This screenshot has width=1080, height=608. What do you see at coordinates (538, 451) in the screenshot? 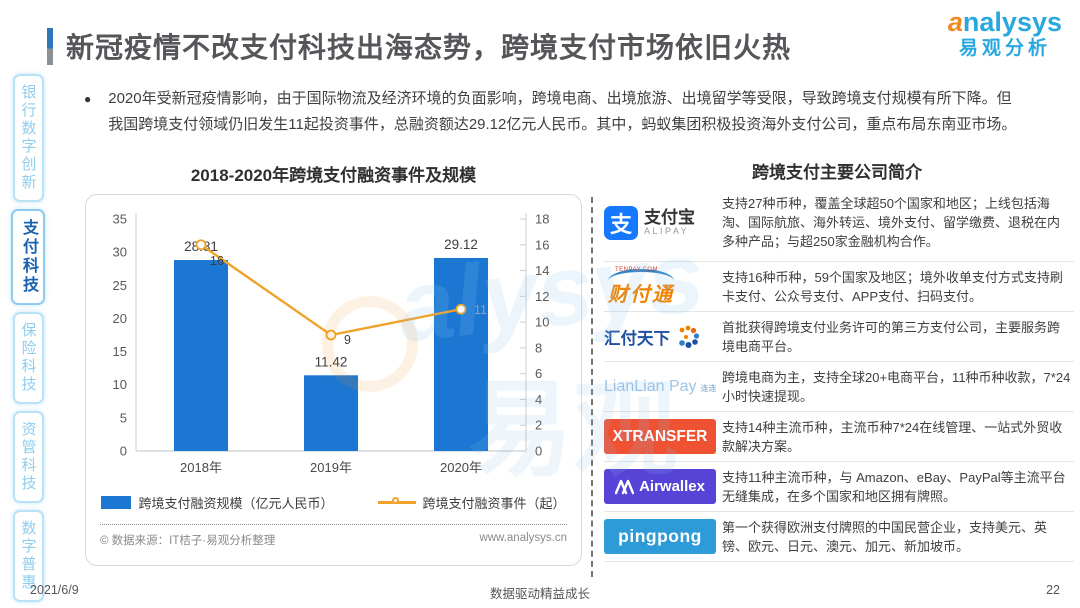
I see `right-tick-label: 0` at bounding box center [538, 451].